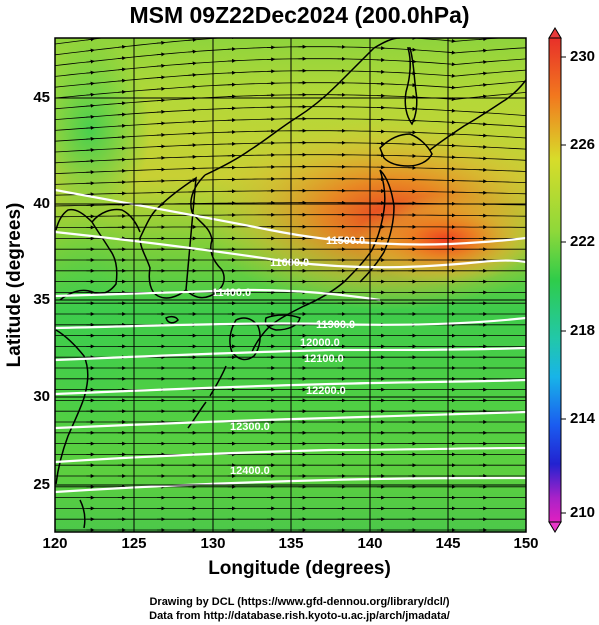  I want to click on colorbar, so click(557, 280).